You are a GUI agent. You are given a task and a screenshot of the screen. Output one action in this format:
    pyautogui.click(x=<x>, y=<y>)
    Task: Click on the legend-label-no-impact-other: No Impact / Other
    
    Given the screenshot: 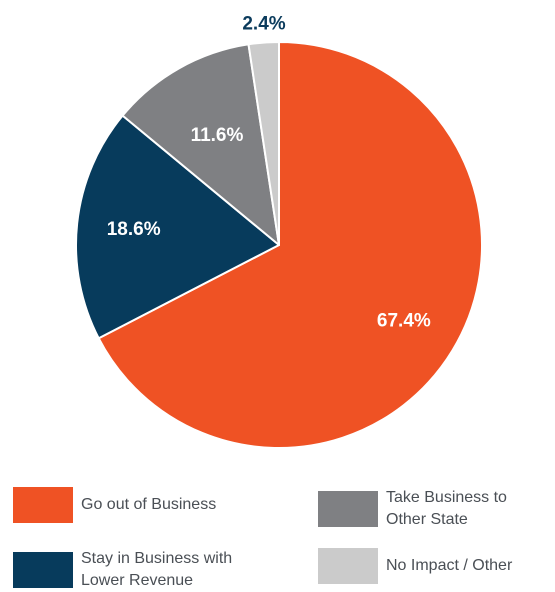 What is the action you would take?
    pyautogui.click(x=449, y=565)
    